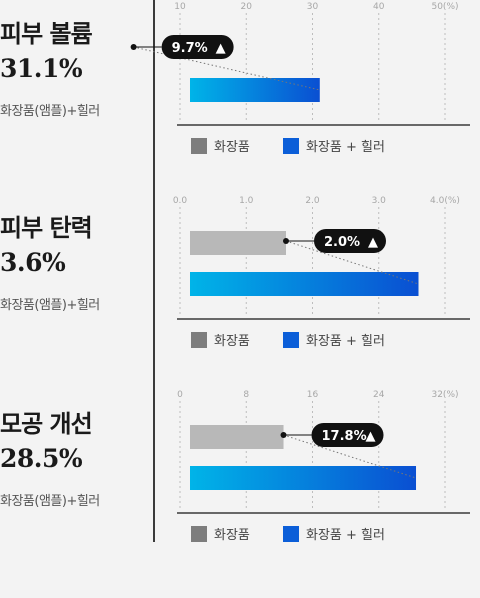 The height and width of the screenshot is (598, 480). What do you see at coordinates (247, 7) in the screenshot?
I see `tick-label: 20` at bounding box center [247, 7].